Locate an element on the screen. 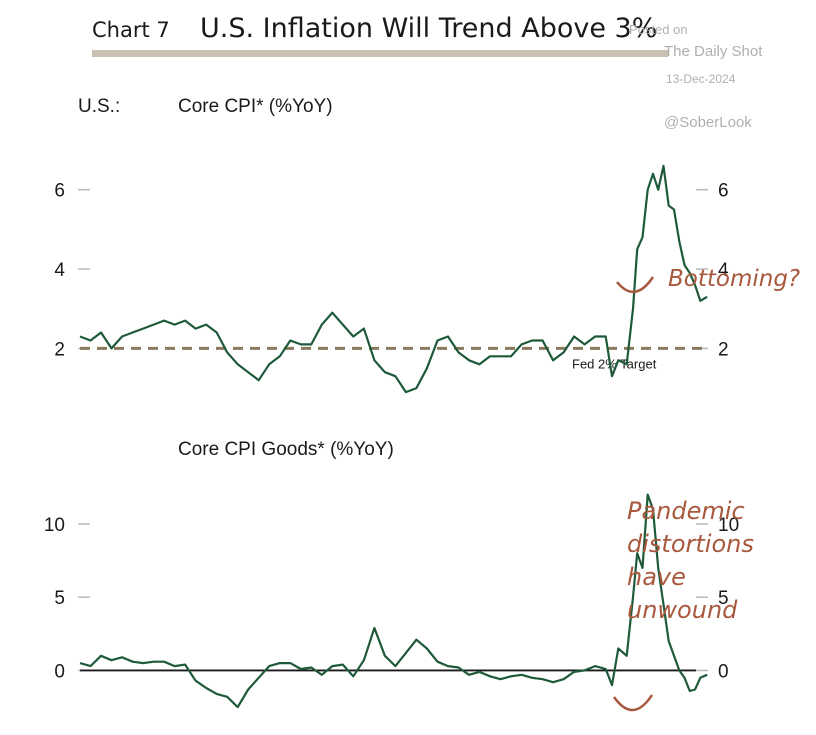 The width and height of the screenshot is (816, 735). pandemic-annotation-line: unwound is located at coordinates (682, 610).